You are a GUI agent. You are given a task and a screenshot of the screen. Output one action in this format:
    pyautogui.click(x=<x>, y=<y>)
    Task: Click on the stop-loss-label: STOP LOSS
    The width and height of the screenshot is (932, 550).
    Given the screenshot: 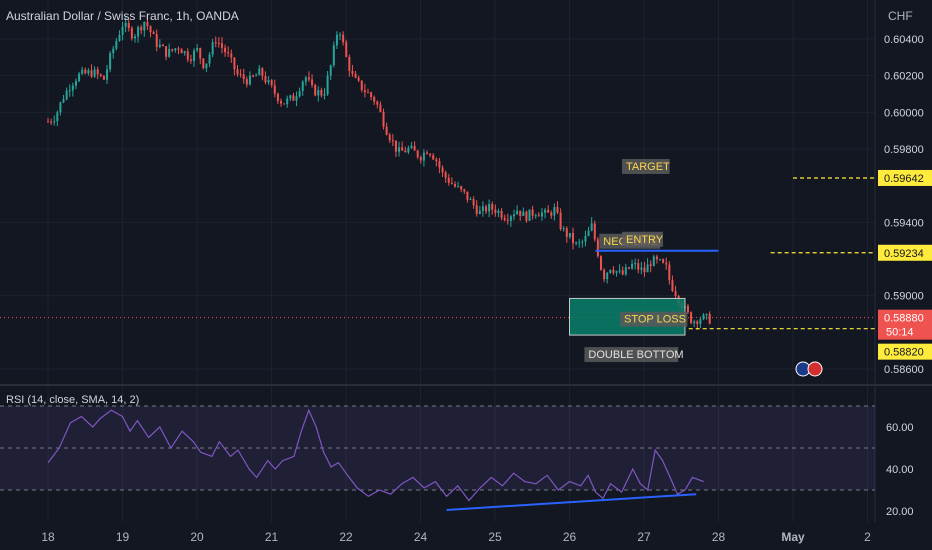 What is the action you would take?
    pyautogui.click(x=655, y=320)
    